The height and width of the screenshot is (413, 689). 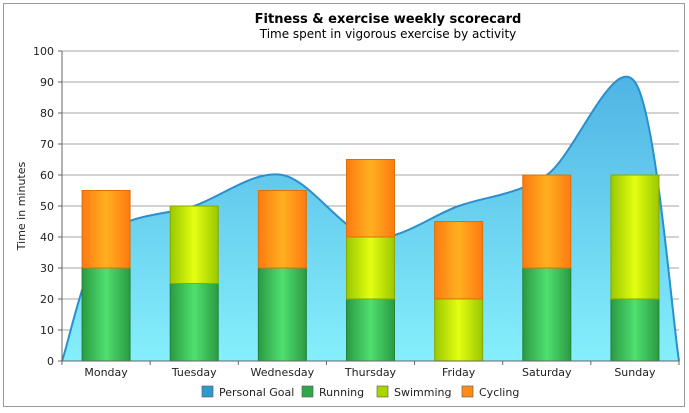 I want to click on y-tick-labels: 0 10 20 30 40 50 60 70 80 90 100, so click(x=43, y=206).